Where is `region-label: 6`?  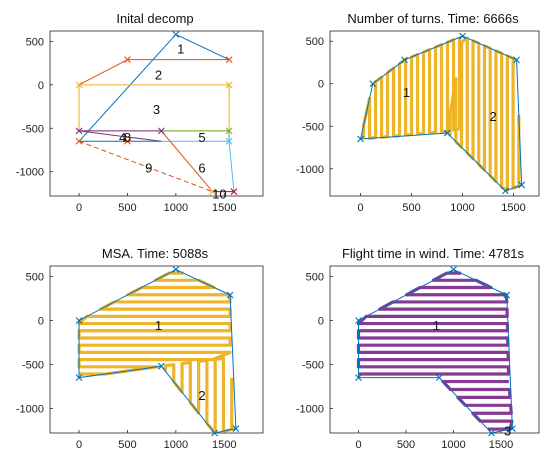 region-label: 6 is located at coordinates (201, 167).